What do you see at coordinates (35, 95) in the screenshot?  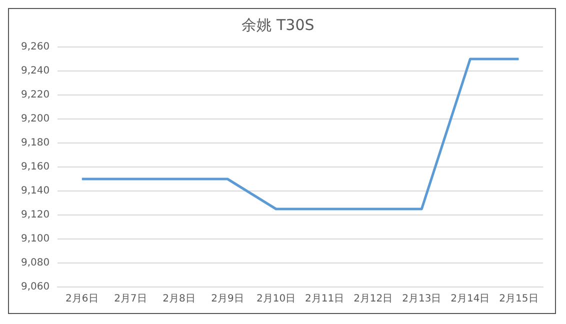 I see `y-tick-label: 9,220` at bounding box center [35, 95].